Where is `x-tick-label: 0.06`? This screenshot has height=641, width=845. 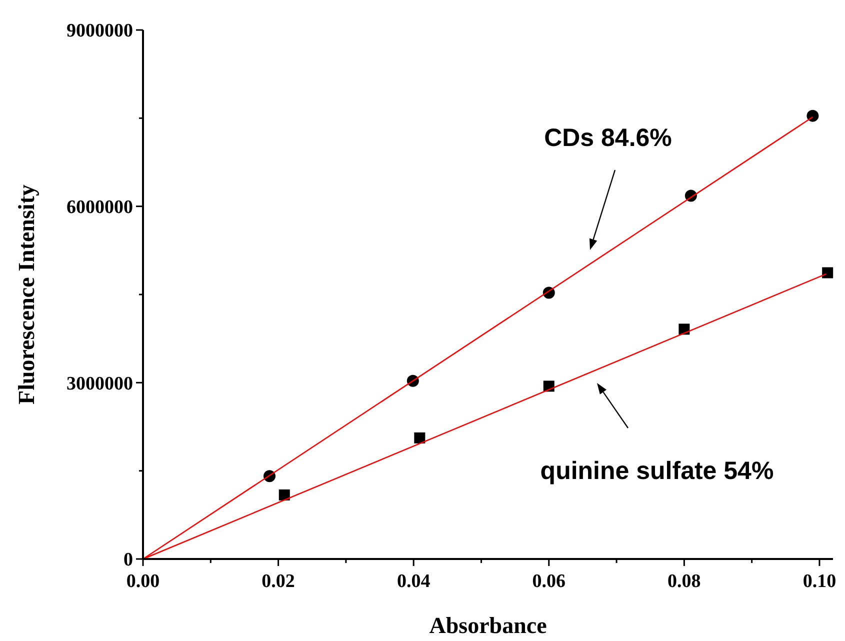 x-tick-label: 0.06 is located at coordinates (549, 581).